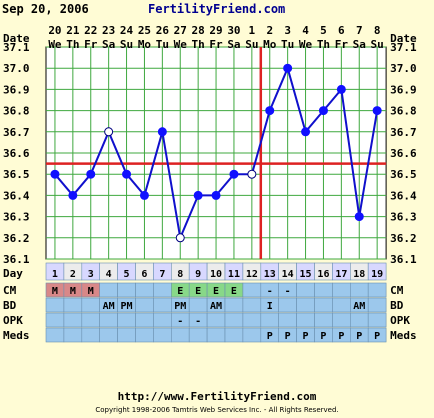 This screenshot has height=418, width=434. Describe the element at coordinates (323, 30) in the screenshot. I see `x-date-label: 5` at that location.